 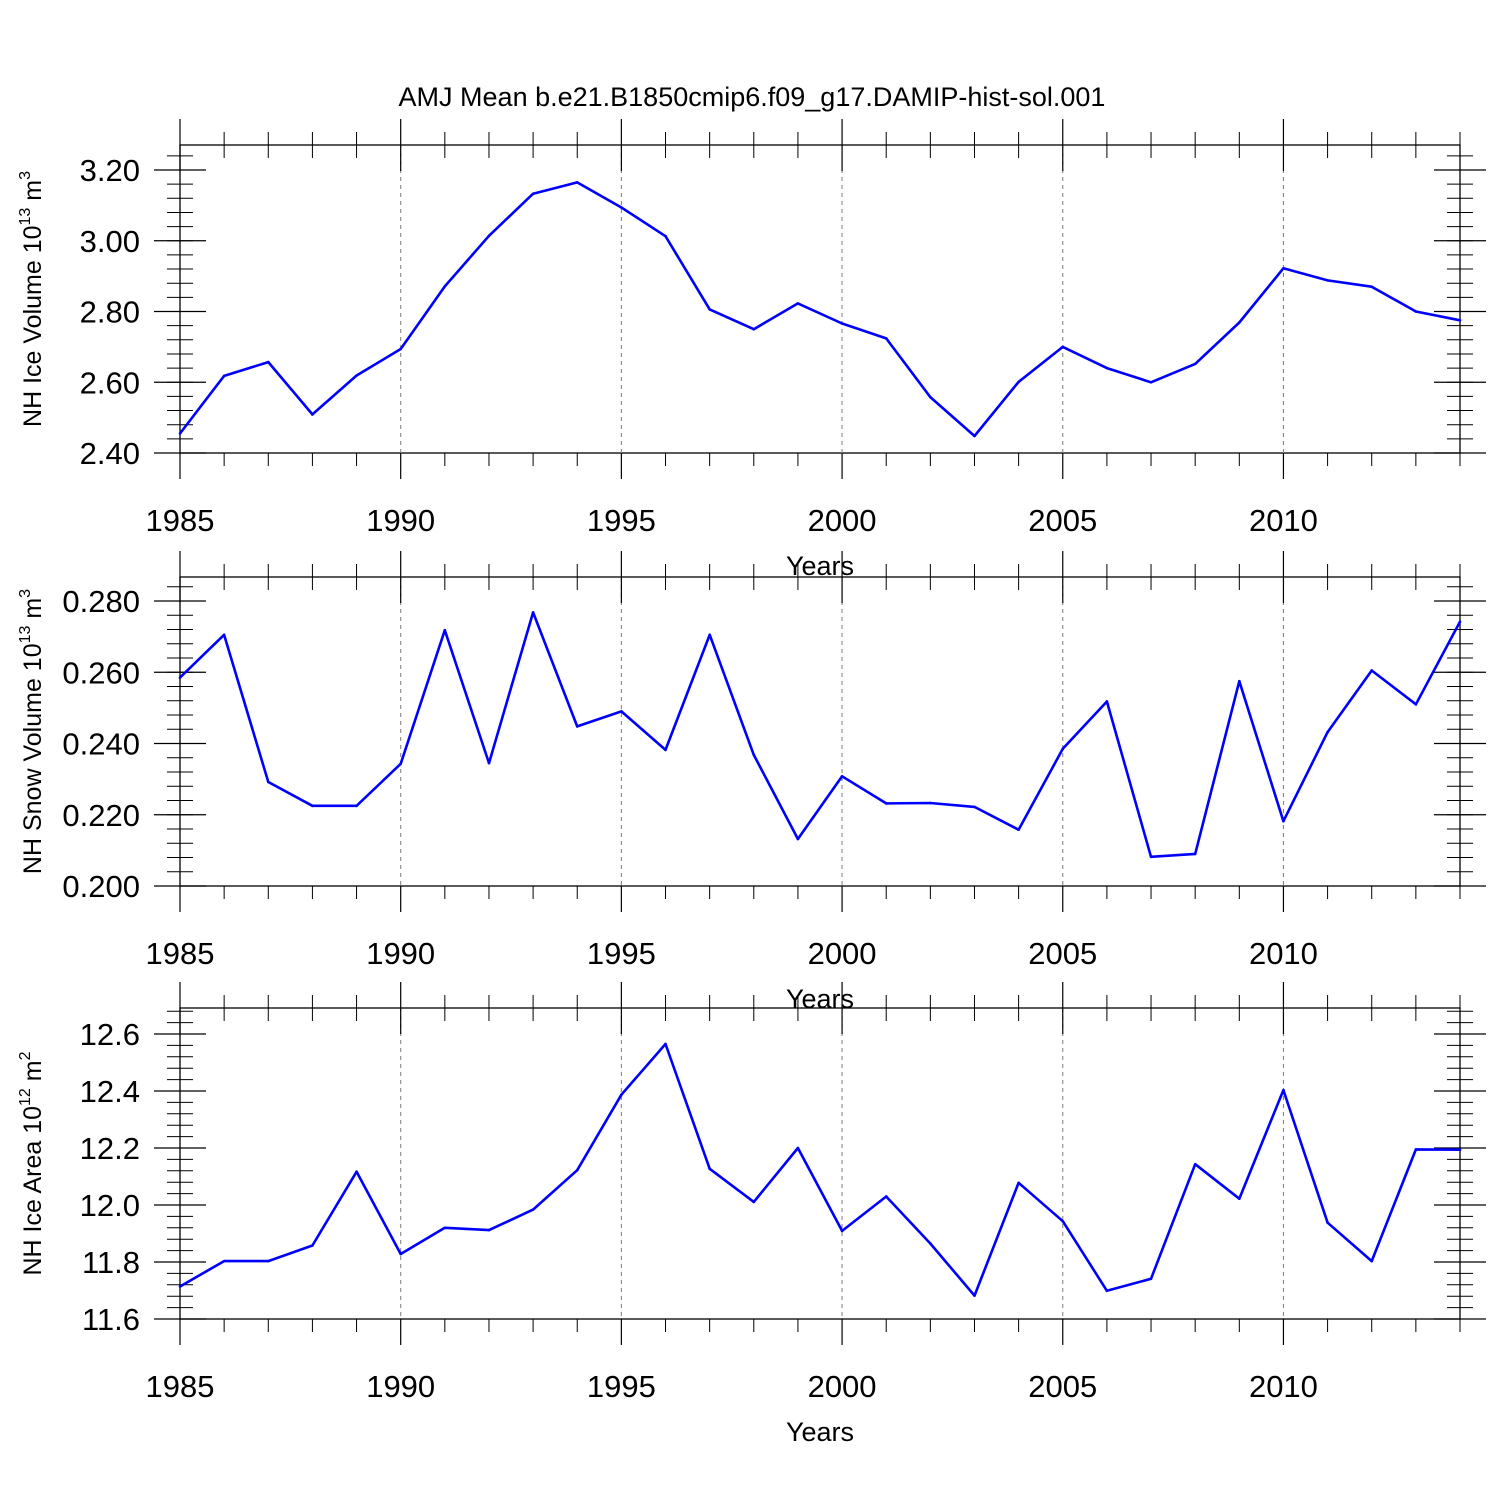 What do you see at coordinates (101, 815) in the screenshot?
I see `y-tick-label: 0.220` at bounding box center [101, 815].